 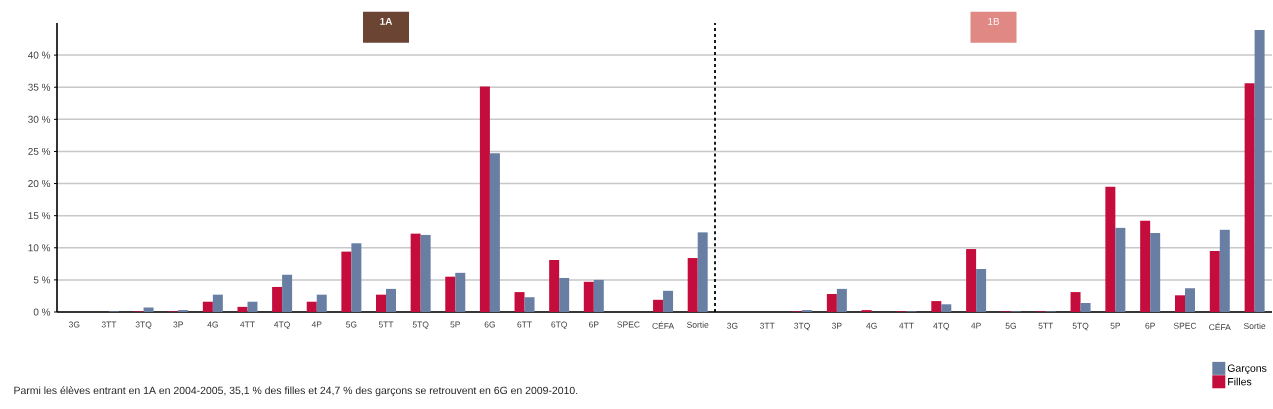 I want to click on y-tick-label: 35 %, so click(x=39, y=87).